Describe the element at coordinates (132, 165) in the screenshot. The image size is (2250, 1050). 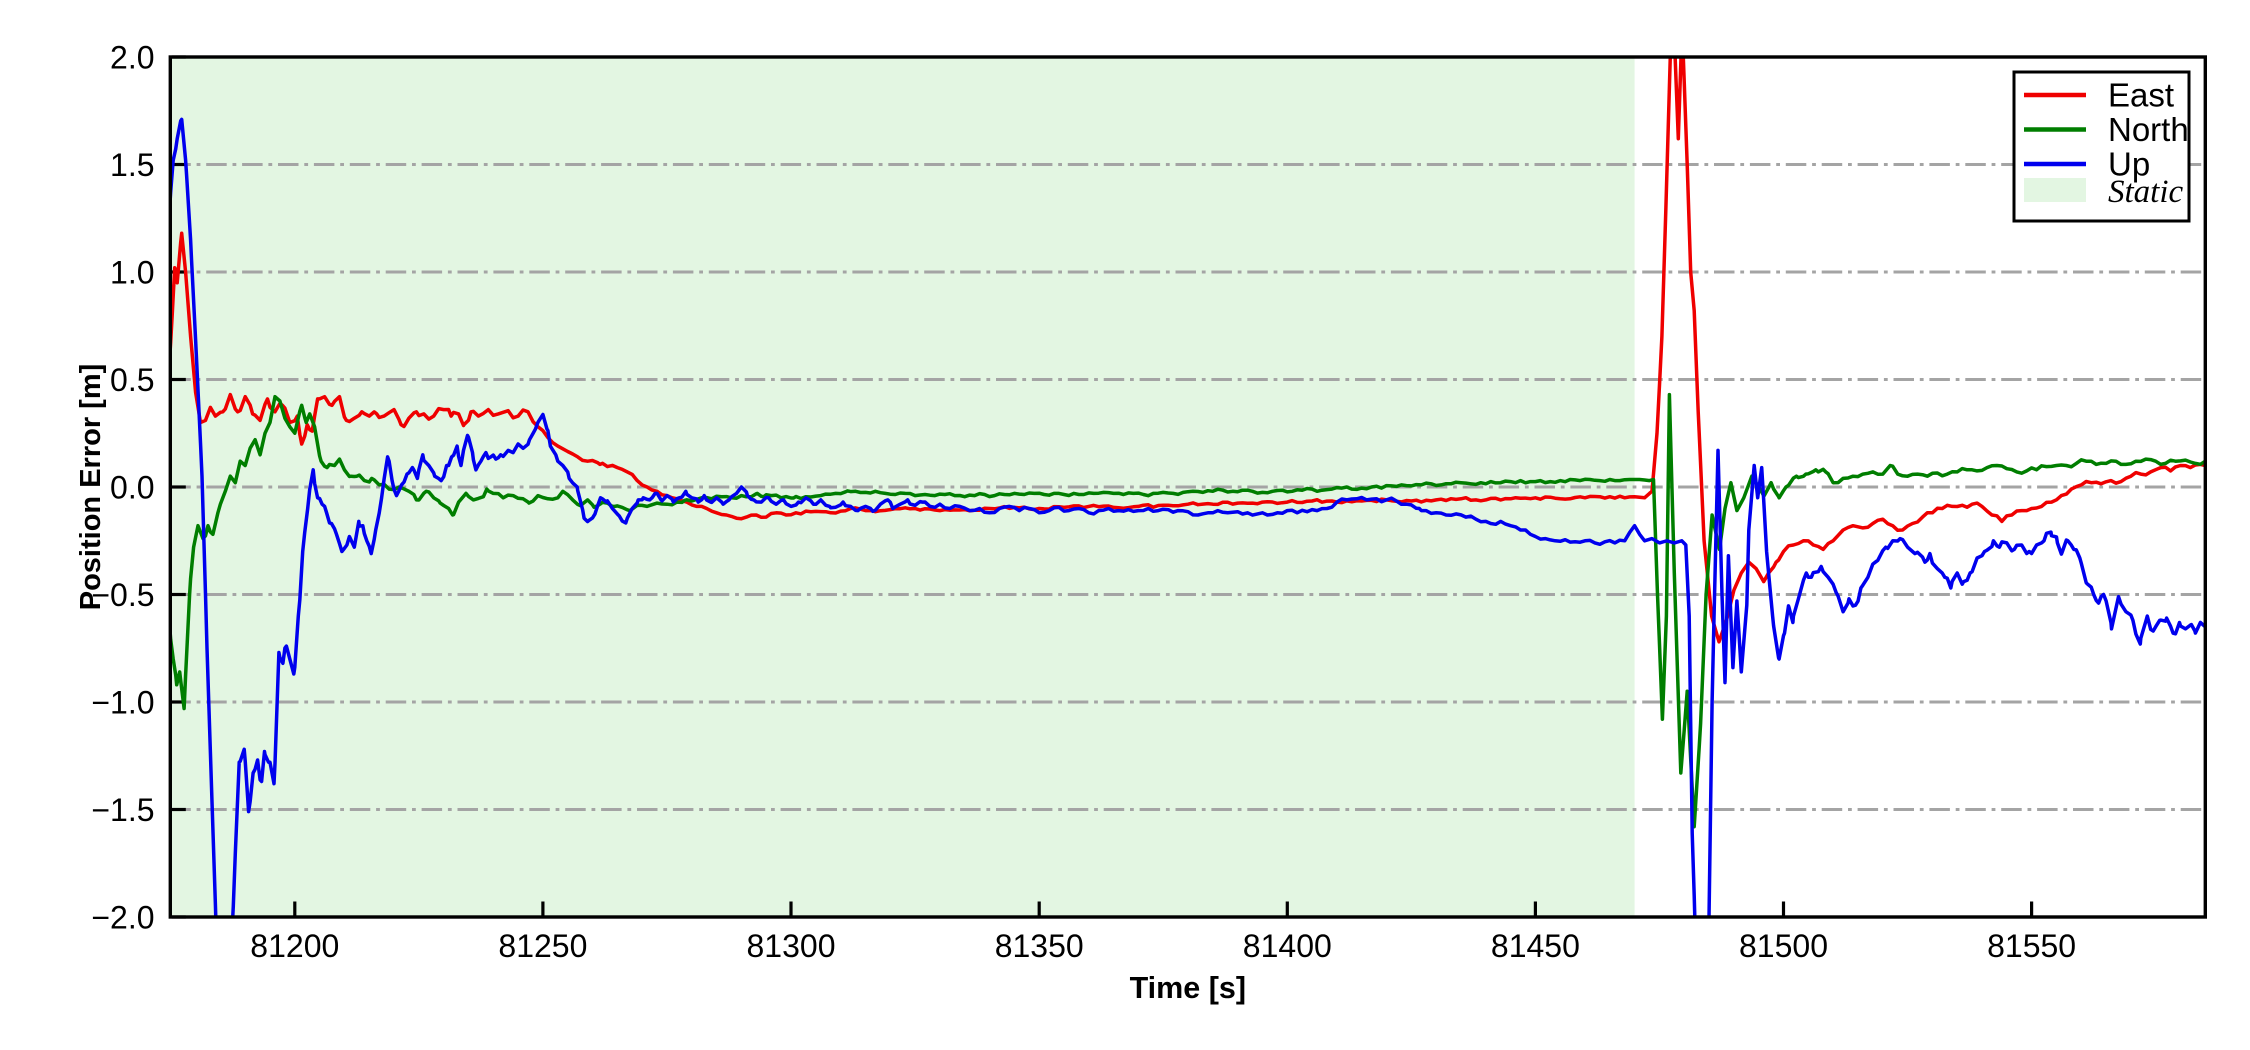
I see `svg-text: 1.5` at that location.